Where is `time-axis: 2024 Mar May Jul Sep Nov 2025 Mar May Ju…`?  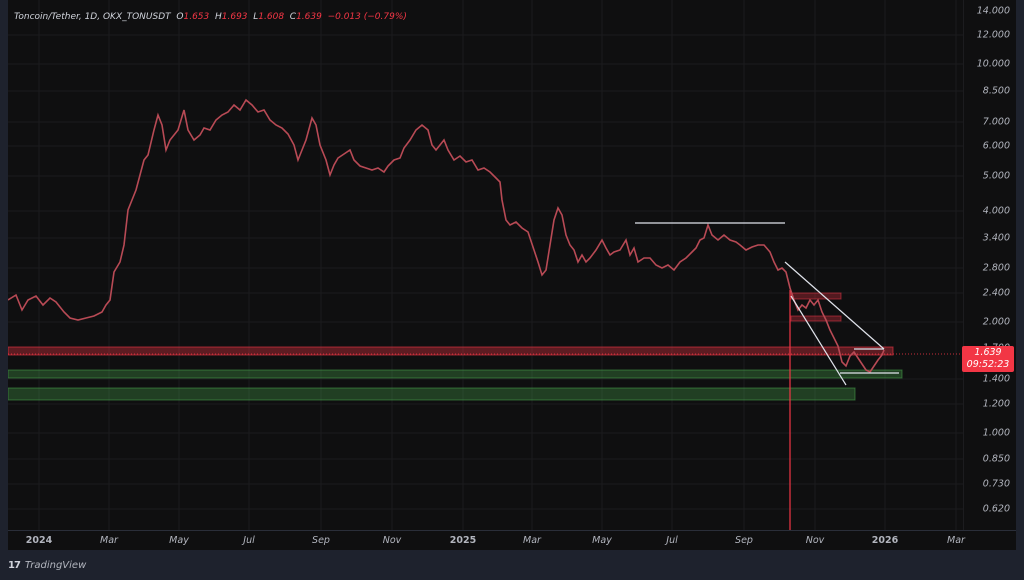
time-axis: 2024 Mar May Jul Sep Nov 2025 Mar May Ju… is located at coordinates (512, 540).